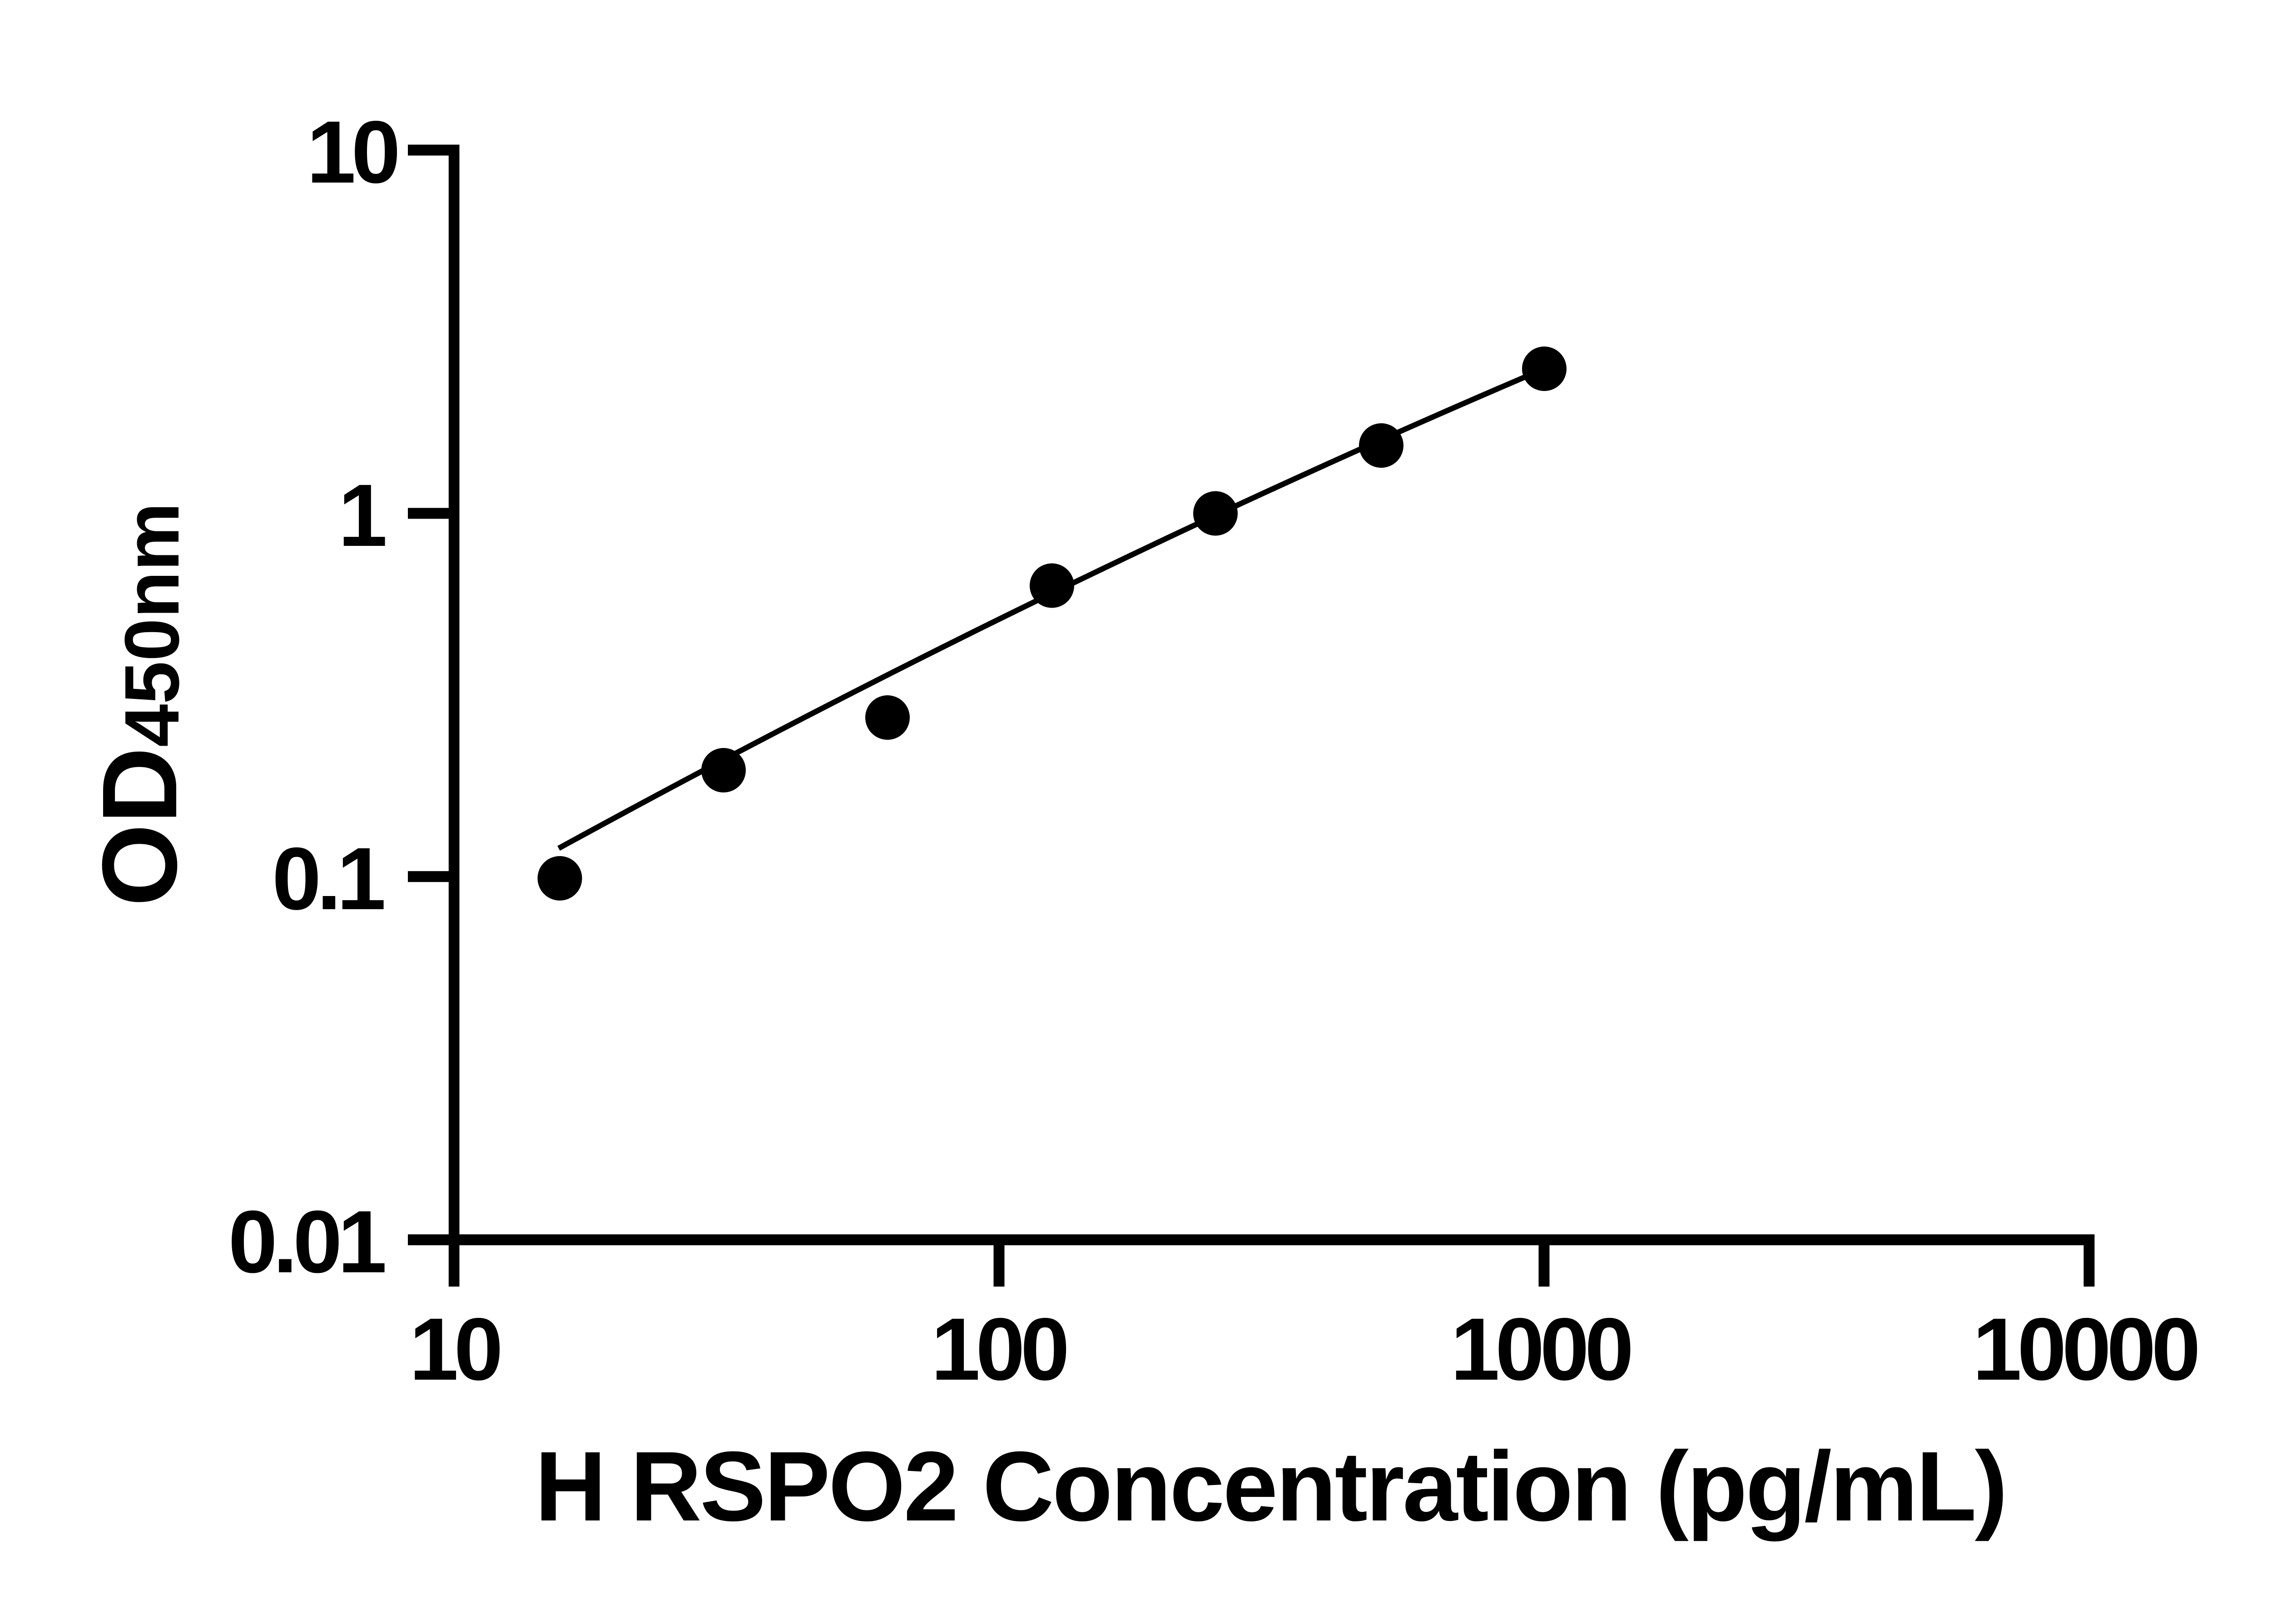 Image resolution: width=2271 pixels, height=1624 pixels. Describe the element at coordinates (362, 515) in the screenshot. I see `svg-text: 1` at that location.